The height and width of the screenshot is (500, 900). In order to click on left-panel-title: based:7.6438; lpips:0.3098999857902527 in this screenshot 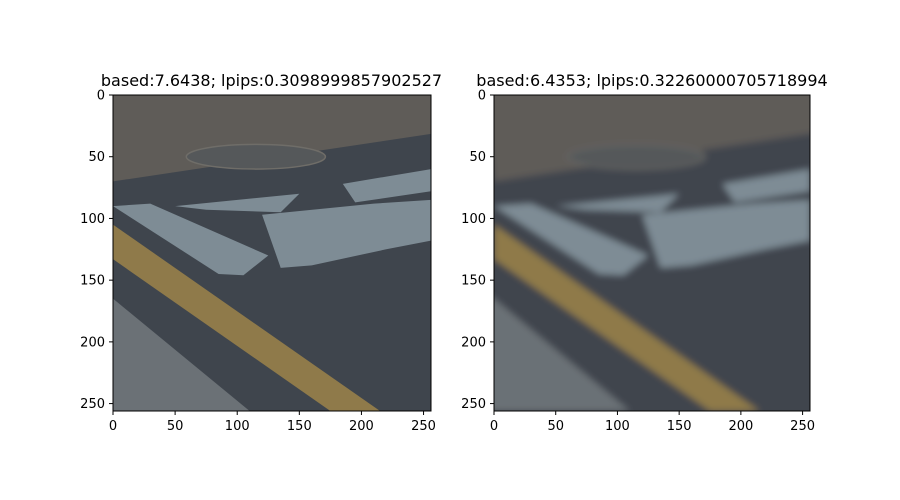, I will do `click(271, 80)`.